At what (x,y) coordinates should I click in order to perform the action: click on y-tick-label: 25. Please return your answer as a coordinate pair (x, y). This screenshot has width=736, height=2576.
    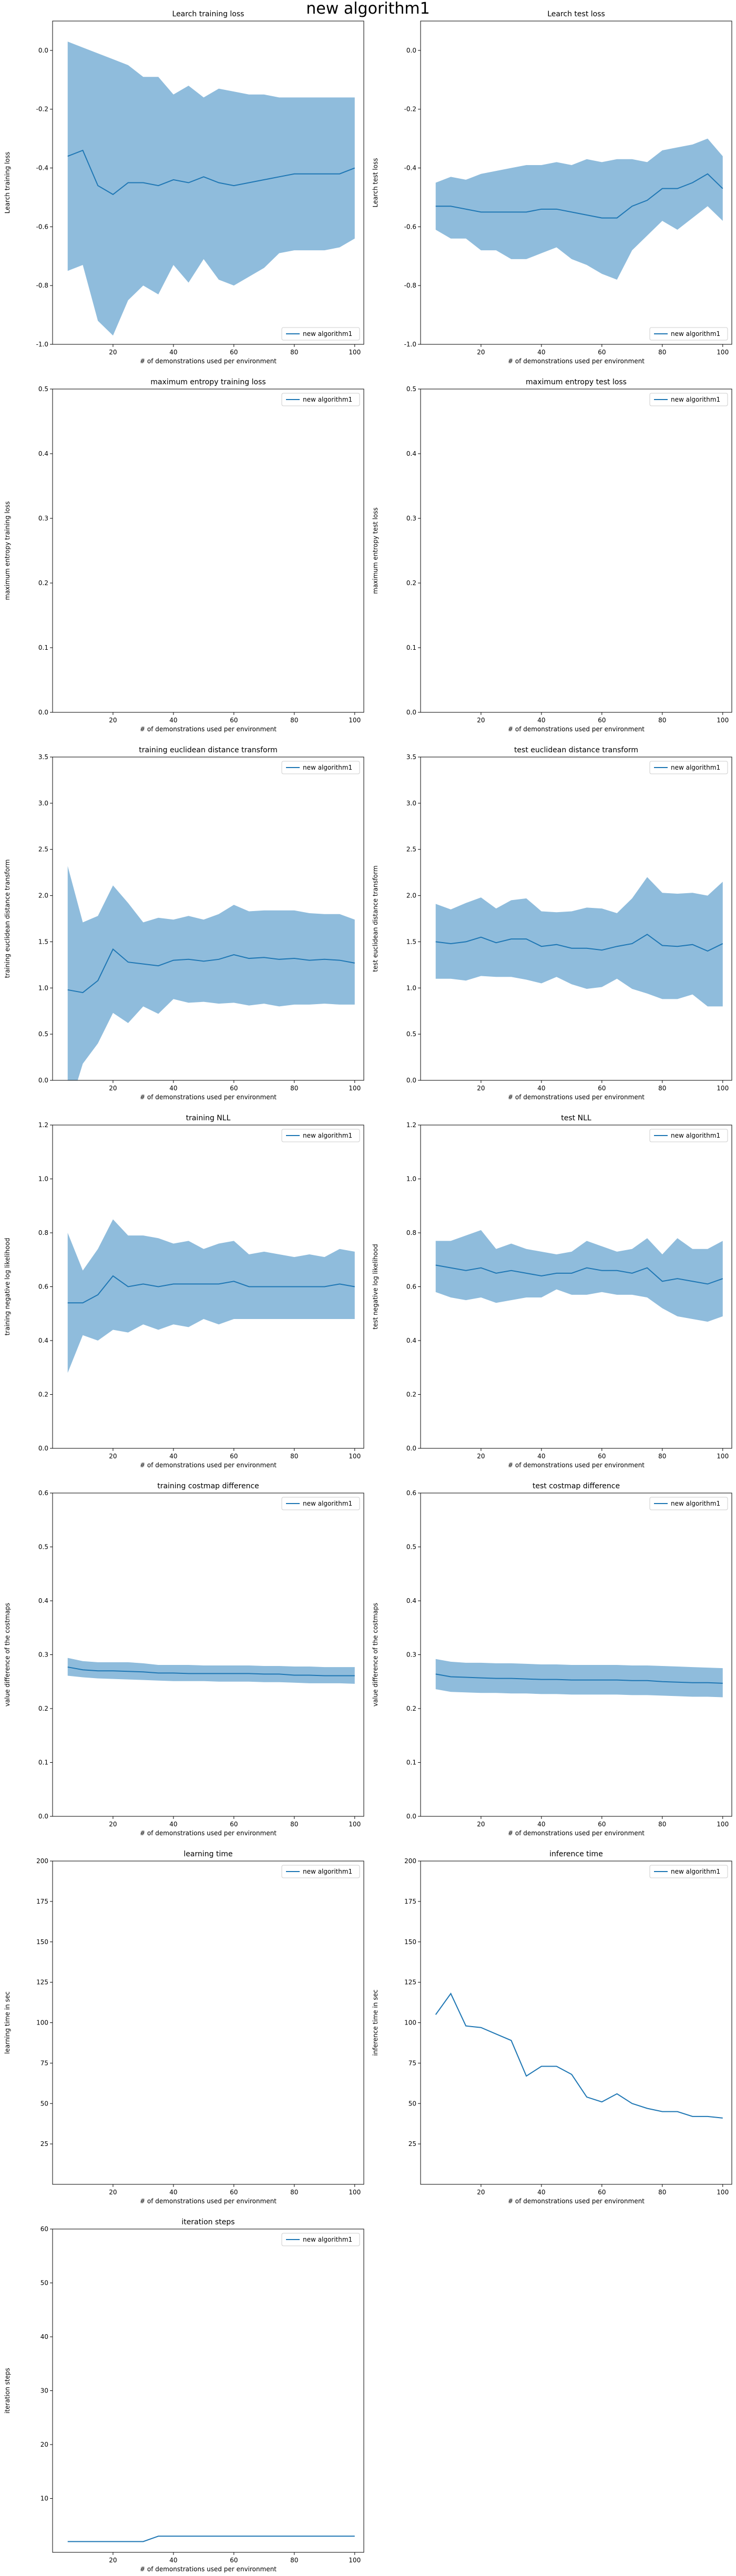
    Looking at the image, I should click on (412, 2144).